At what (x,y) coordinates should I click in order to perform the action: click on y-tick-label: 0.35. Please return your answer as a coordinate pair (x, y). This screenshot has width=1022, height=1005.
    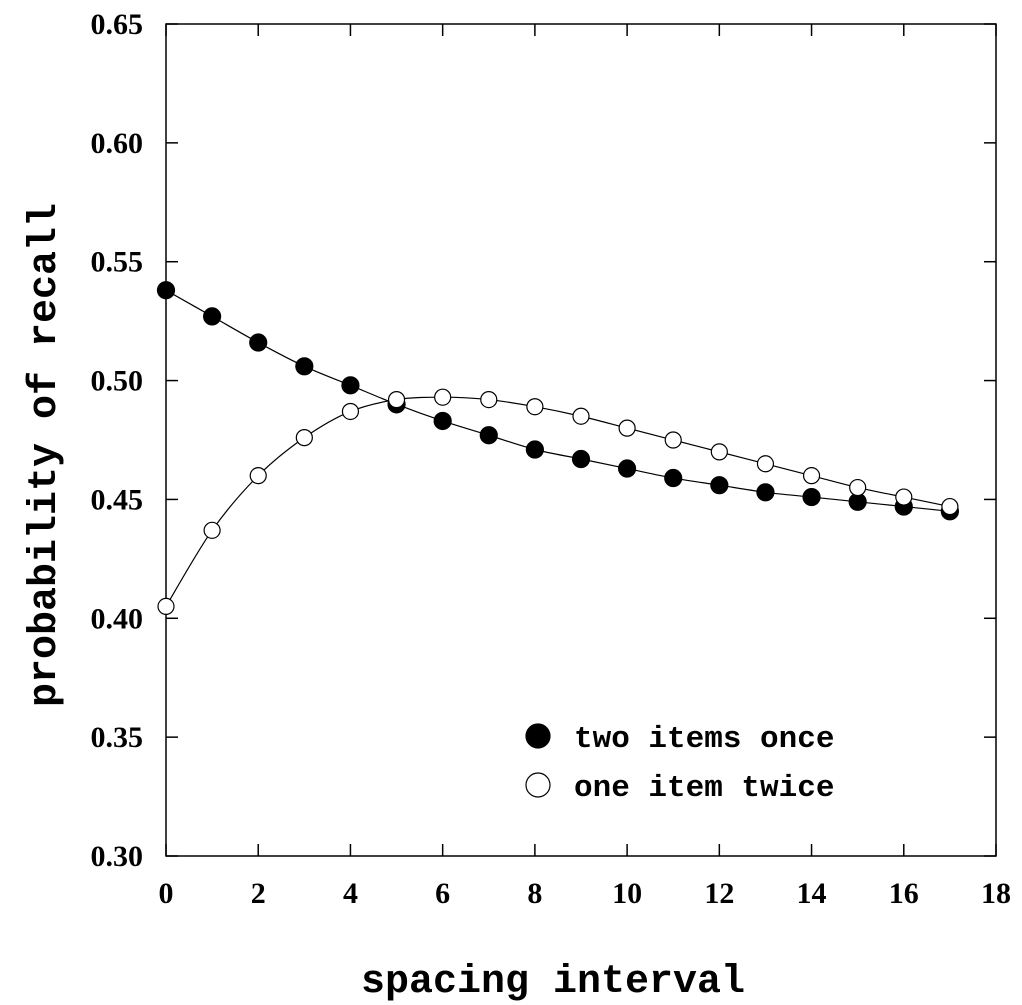
    Looking at the image, I should click on (117, 737).